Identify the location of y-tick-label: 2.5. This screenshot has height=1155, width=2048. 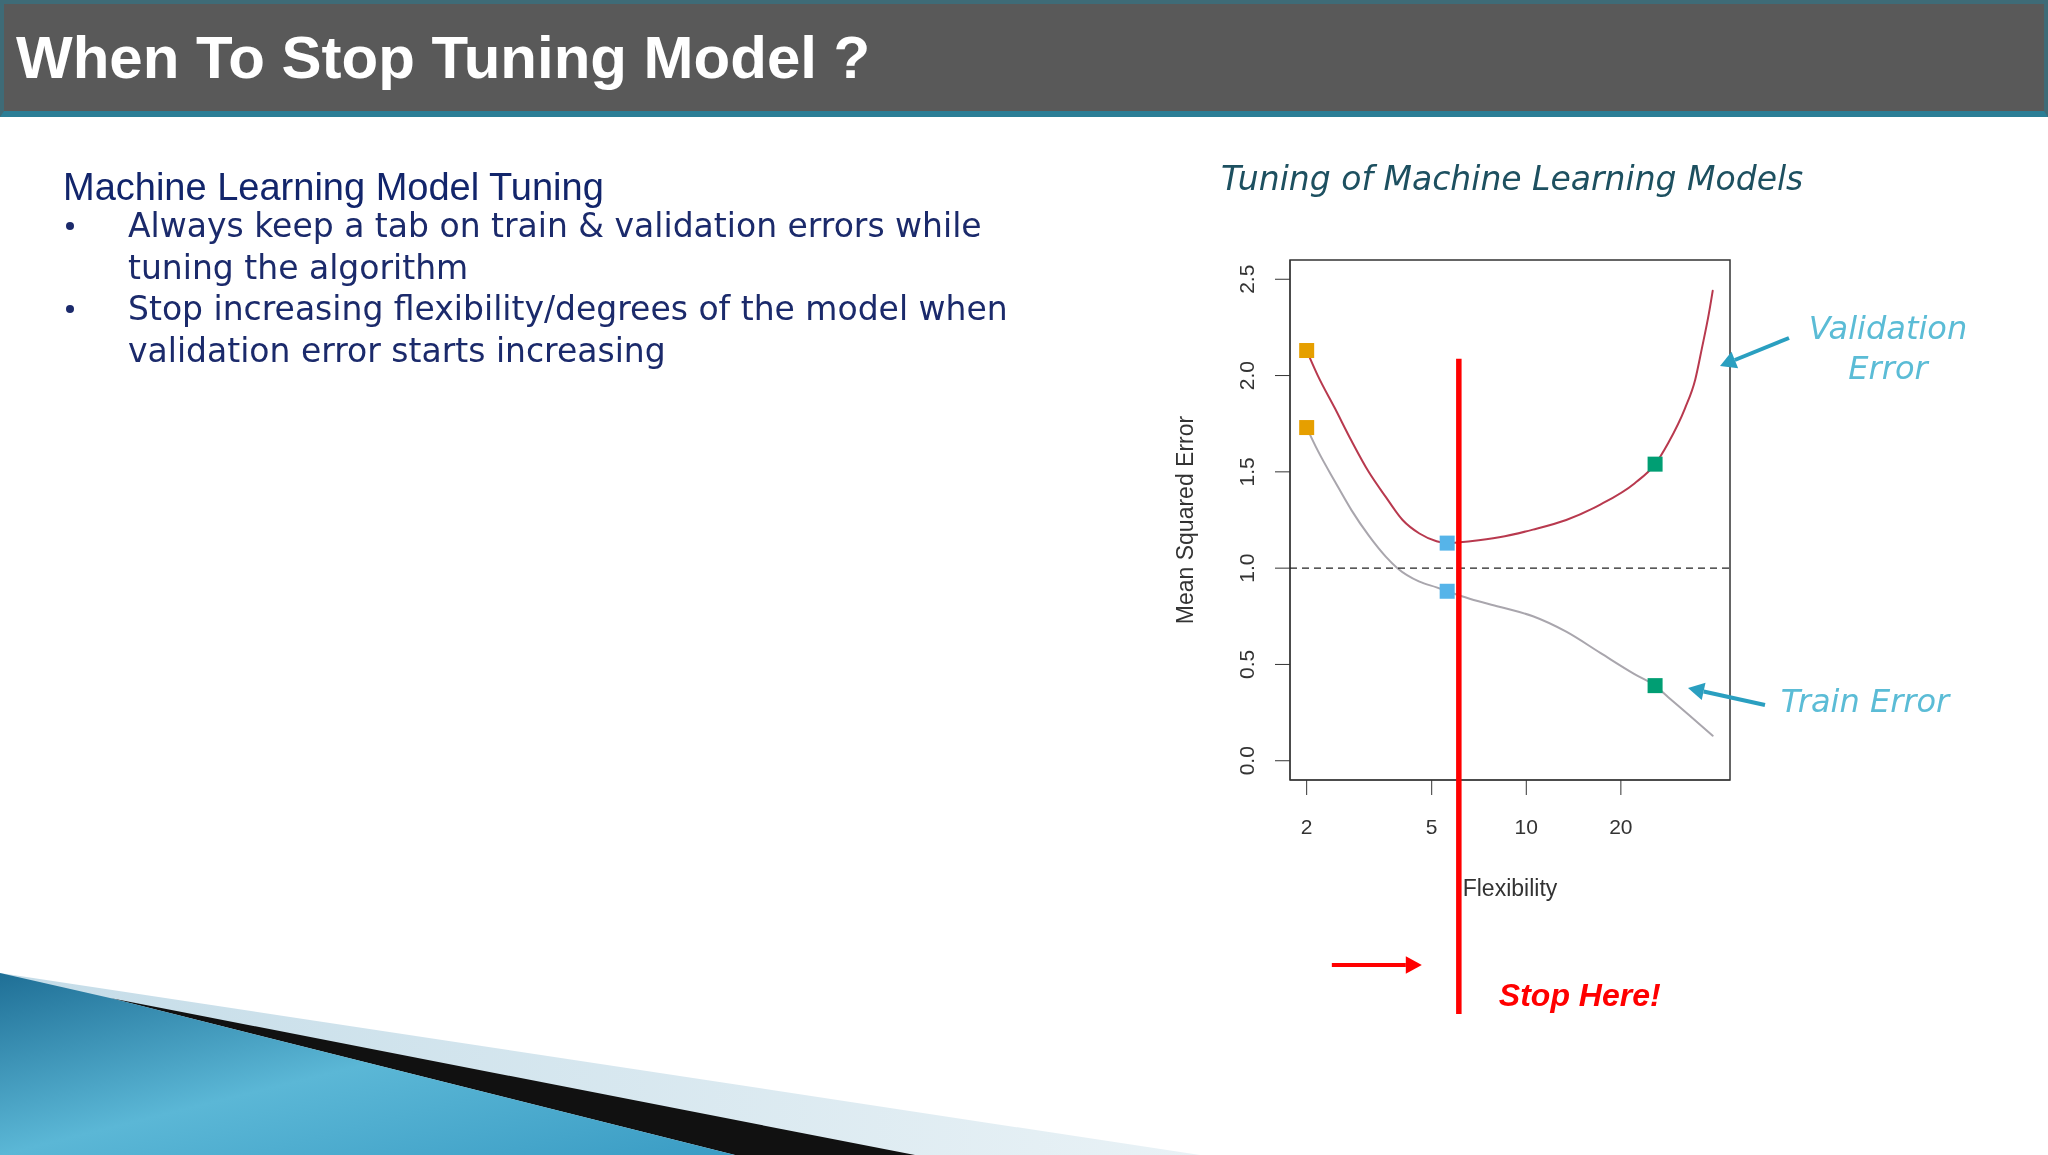
(1246, 279).